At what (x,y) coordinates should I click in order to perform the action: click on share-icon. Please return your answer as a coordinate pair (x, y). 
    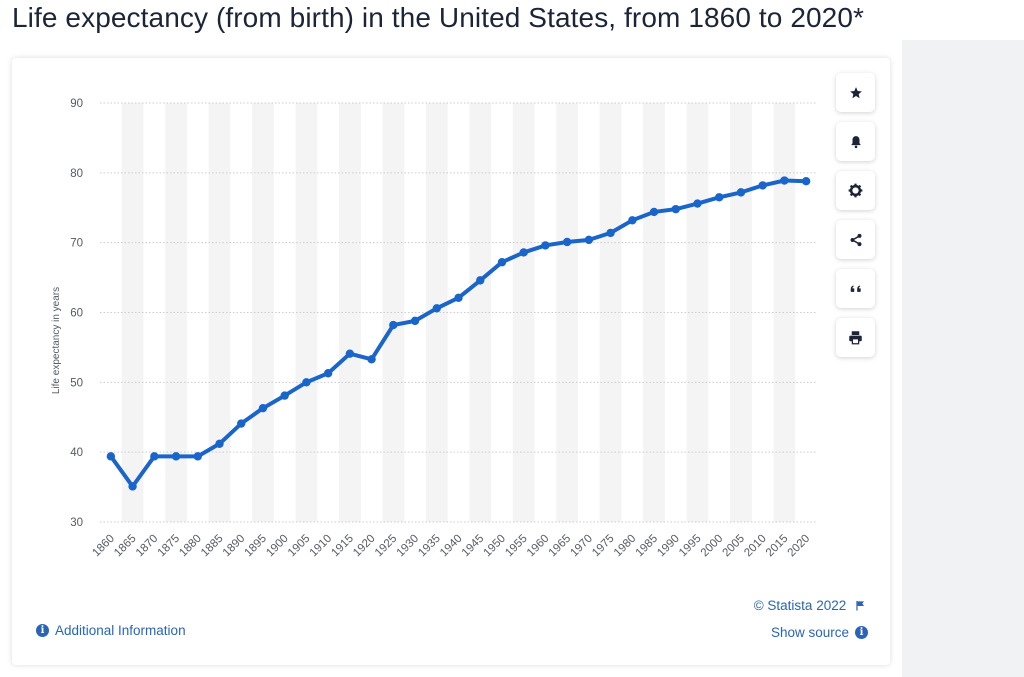
    Looking at the image, I should click on (855, 239).